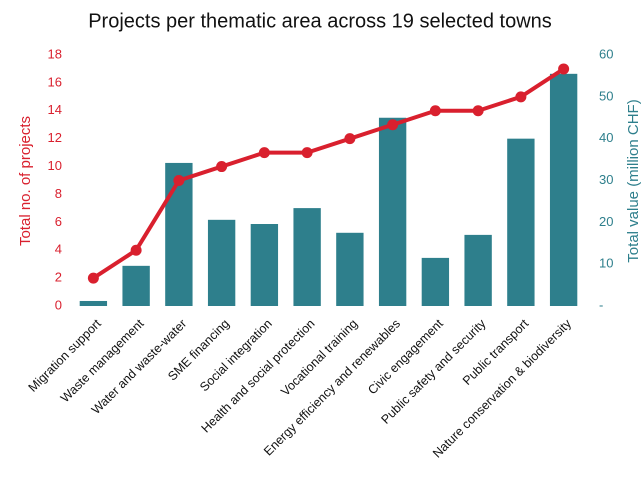 The height and width of the screenshot is (477, 643). Describe the element at coordinates (601, 304) in the screenshot. I see `y2-tick-label: -` at that location.